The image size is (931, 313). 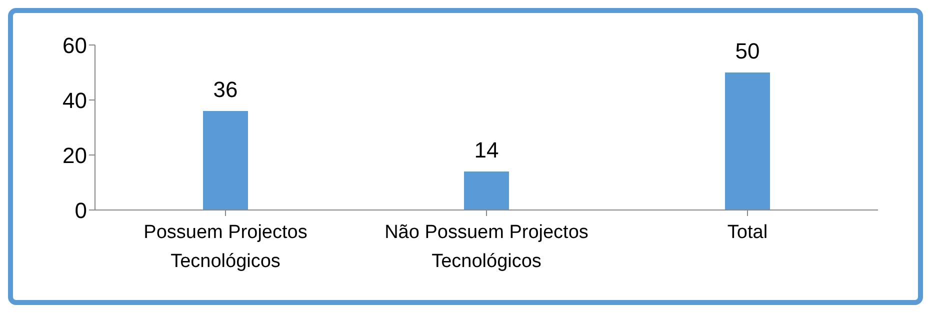 I want to click on y-tick-label: 60, so click(x=74, y=45).